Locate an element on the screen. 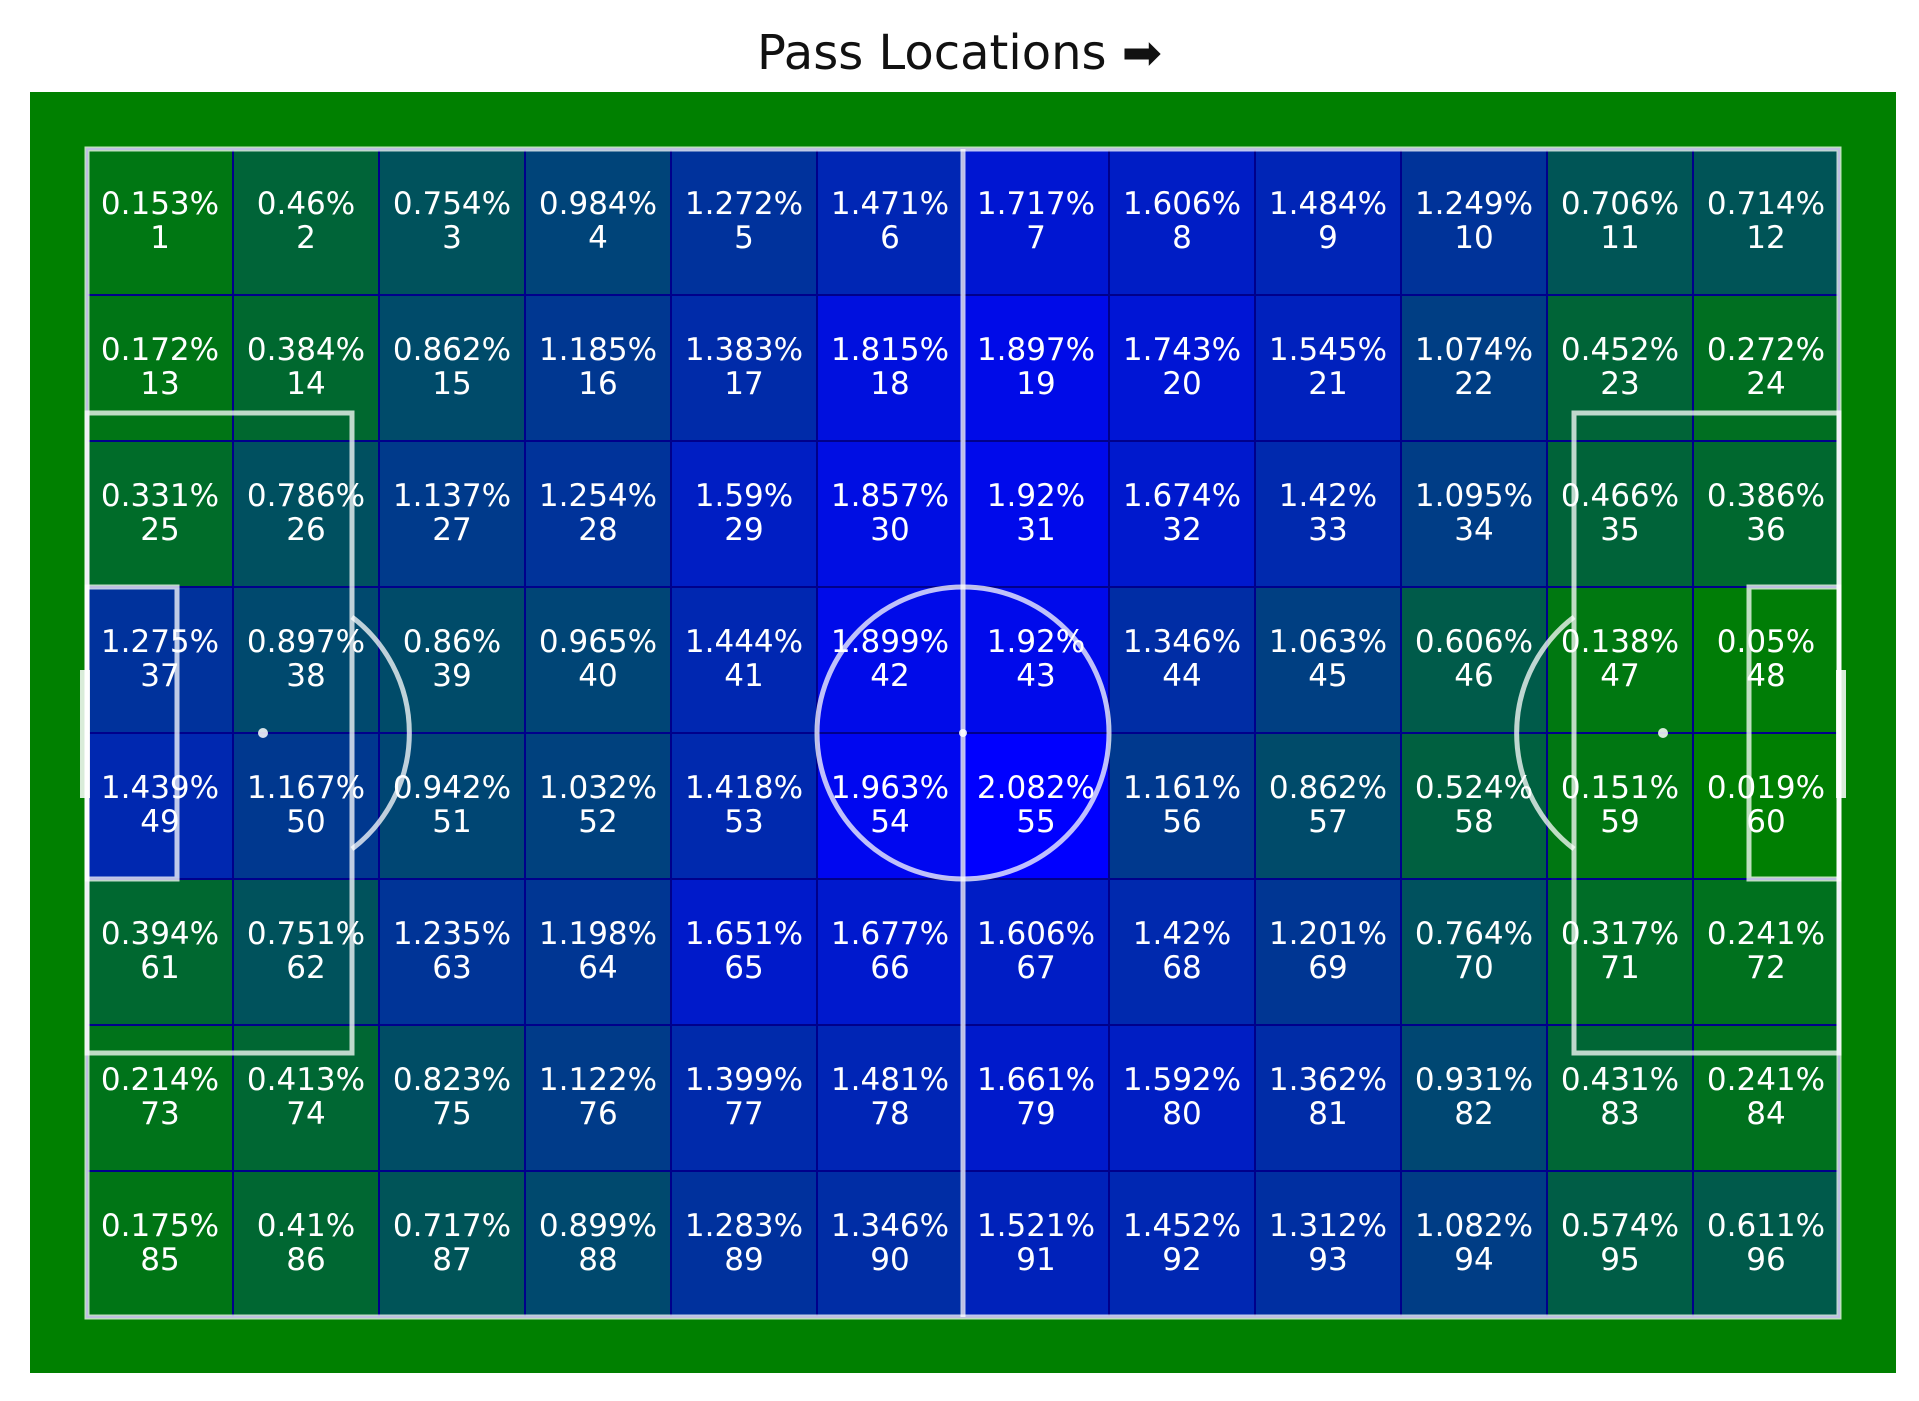 The image size is (1919, 1401). cell-percentage-label: 0.714% is located at coordinates (1766, 204).